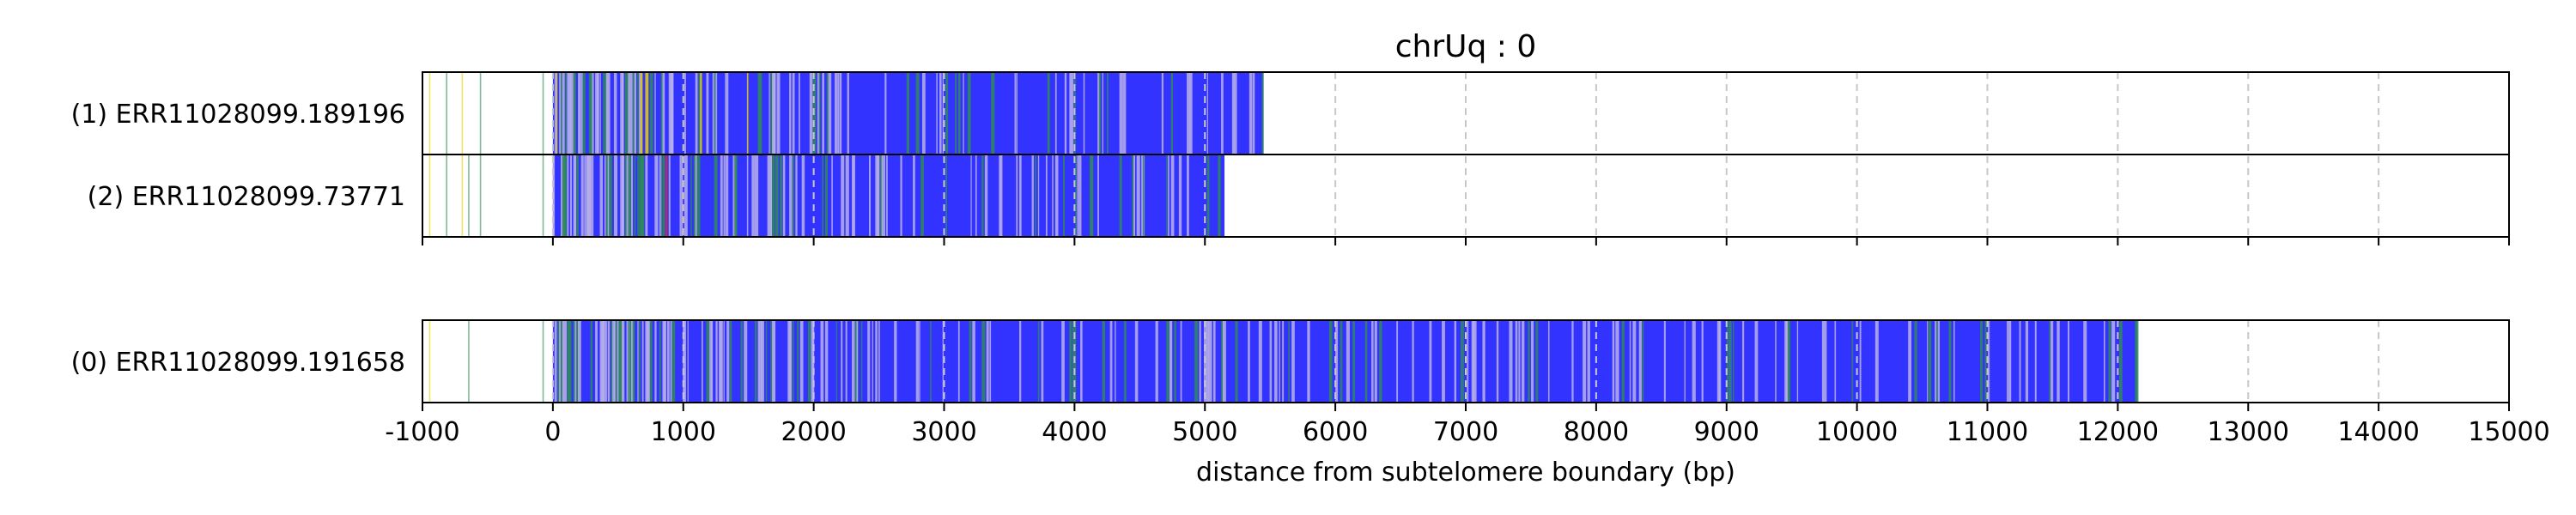 The height and width of the screenshot is (515, 2576). I want to click on read-label: (1) ERR11028099.189196, so click(238, 115).